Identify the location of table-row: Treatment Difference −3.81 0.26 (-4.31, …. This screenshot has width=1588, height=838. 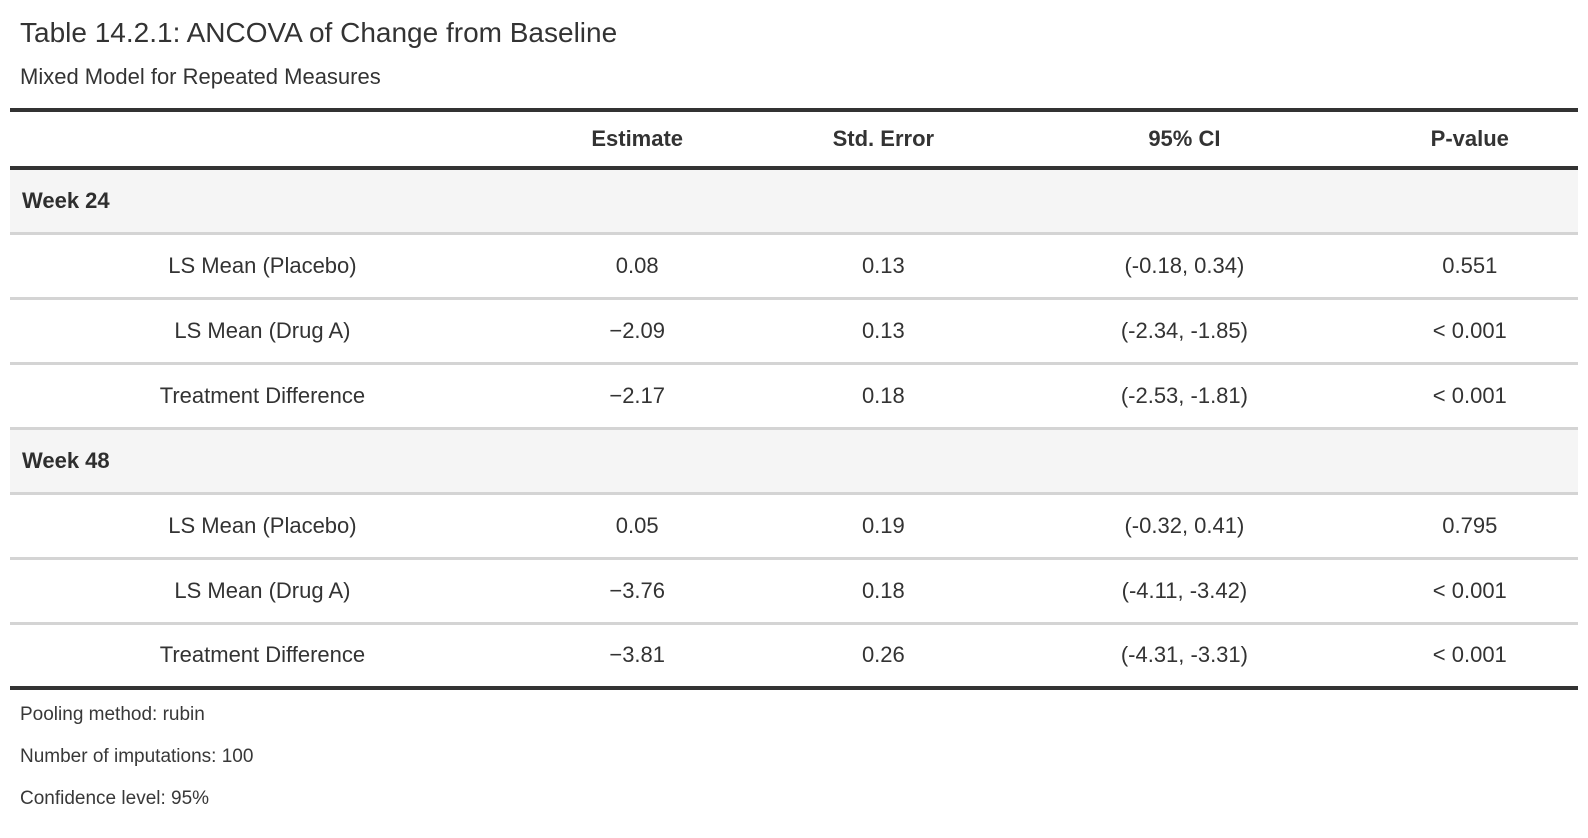
(794, 654).